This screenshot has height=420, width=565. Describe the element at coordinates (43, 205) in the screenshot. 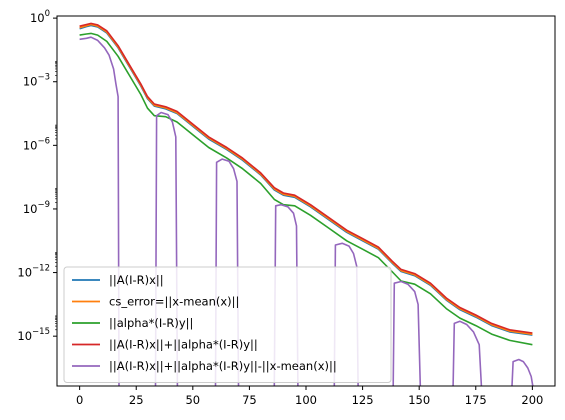

I see `y-tick-exponent: −9` at that location.